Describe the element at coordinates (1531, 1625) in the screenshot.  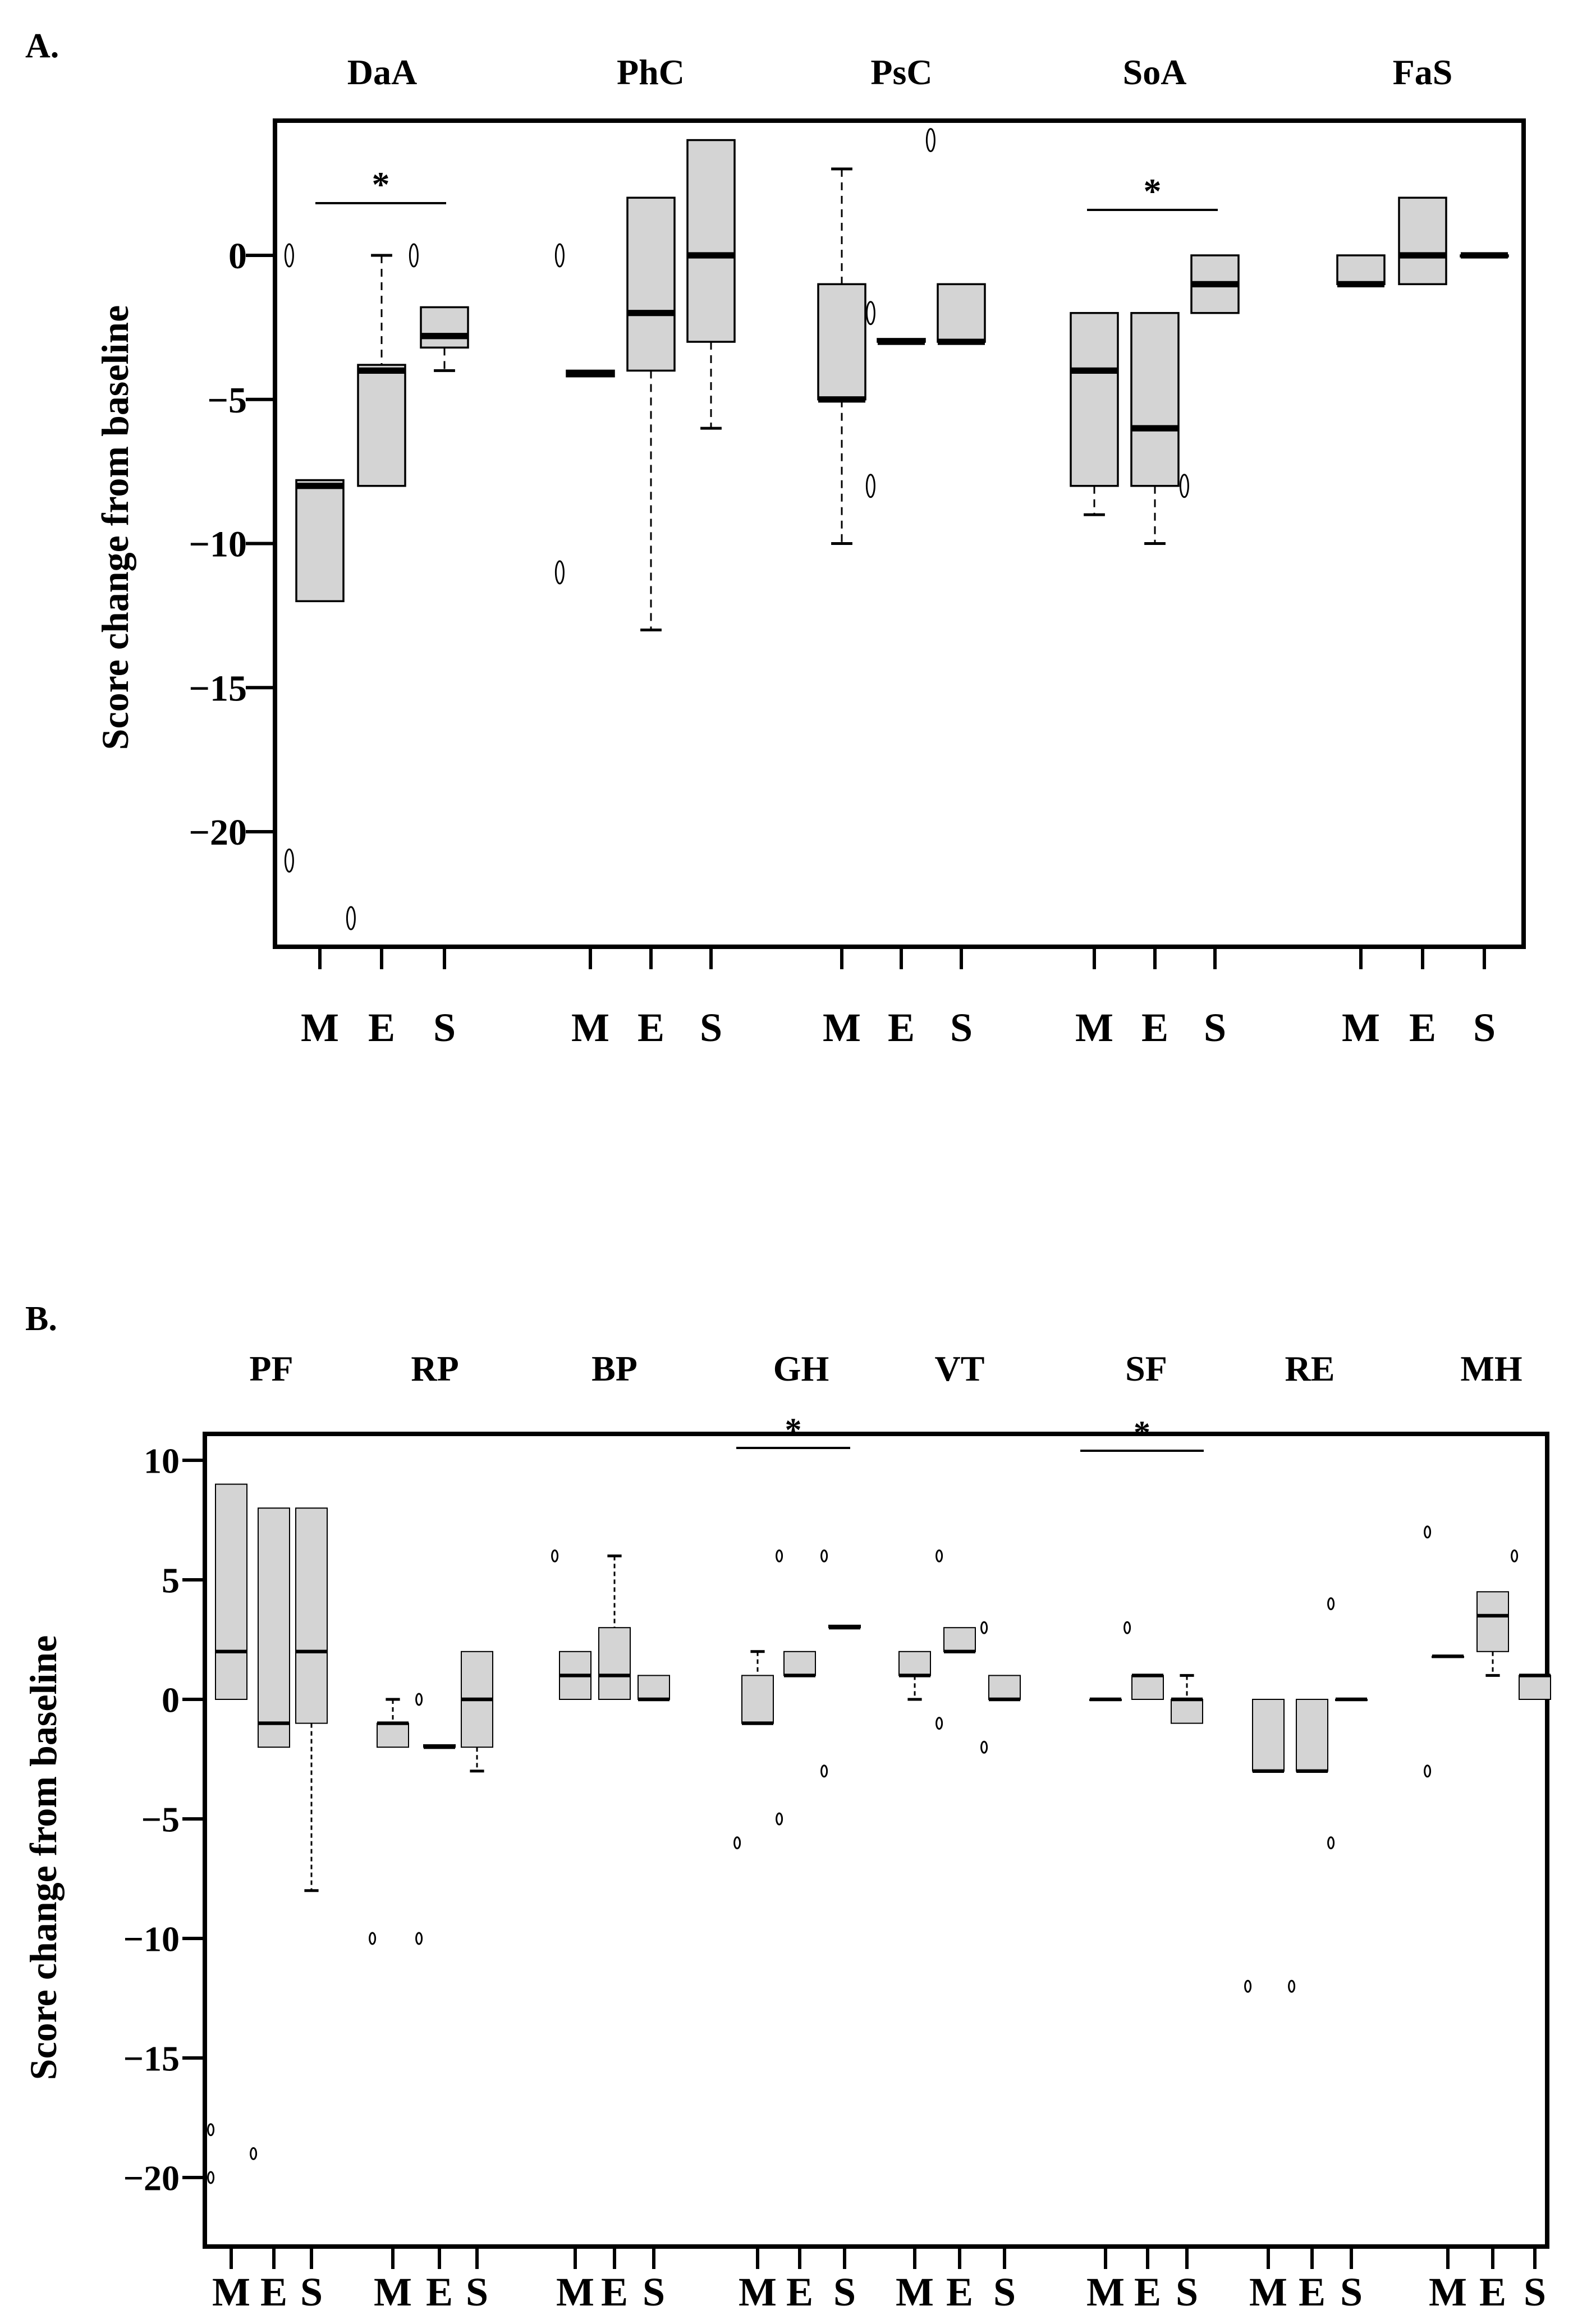
I see `box-mh-s` at that location.